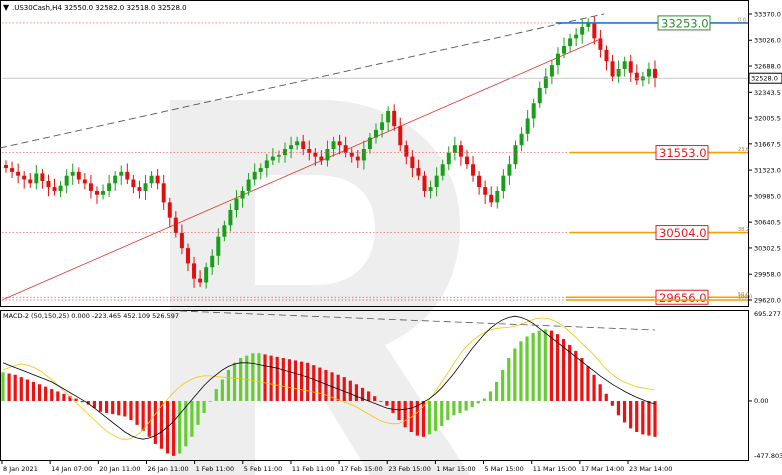  I want to click on macd-axis-bottom: -477.803, so click(768, 456).